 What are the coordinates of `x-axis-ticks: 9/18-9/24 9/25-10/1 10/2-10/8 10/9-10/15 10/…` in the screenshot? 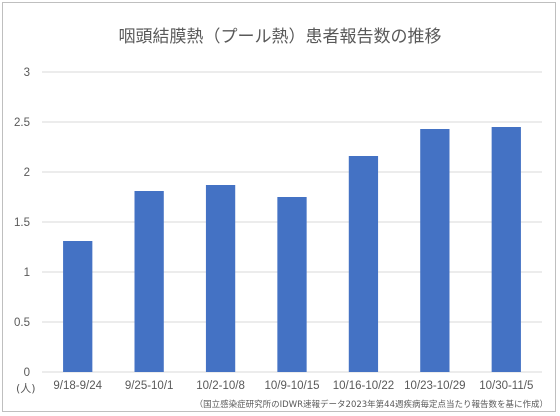 It's located at (293, 386).